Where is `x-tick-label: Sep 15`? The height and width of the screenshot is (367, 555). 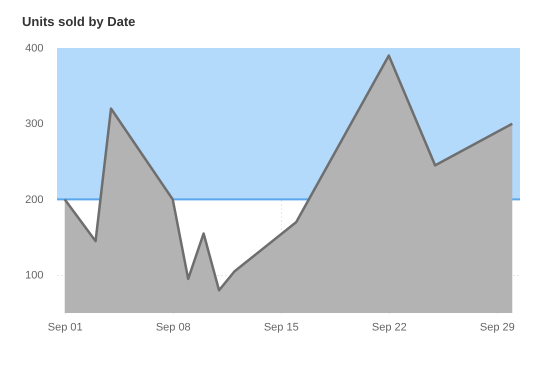
x-tick-label: Sep 15 is located at coordinates (281, 328).